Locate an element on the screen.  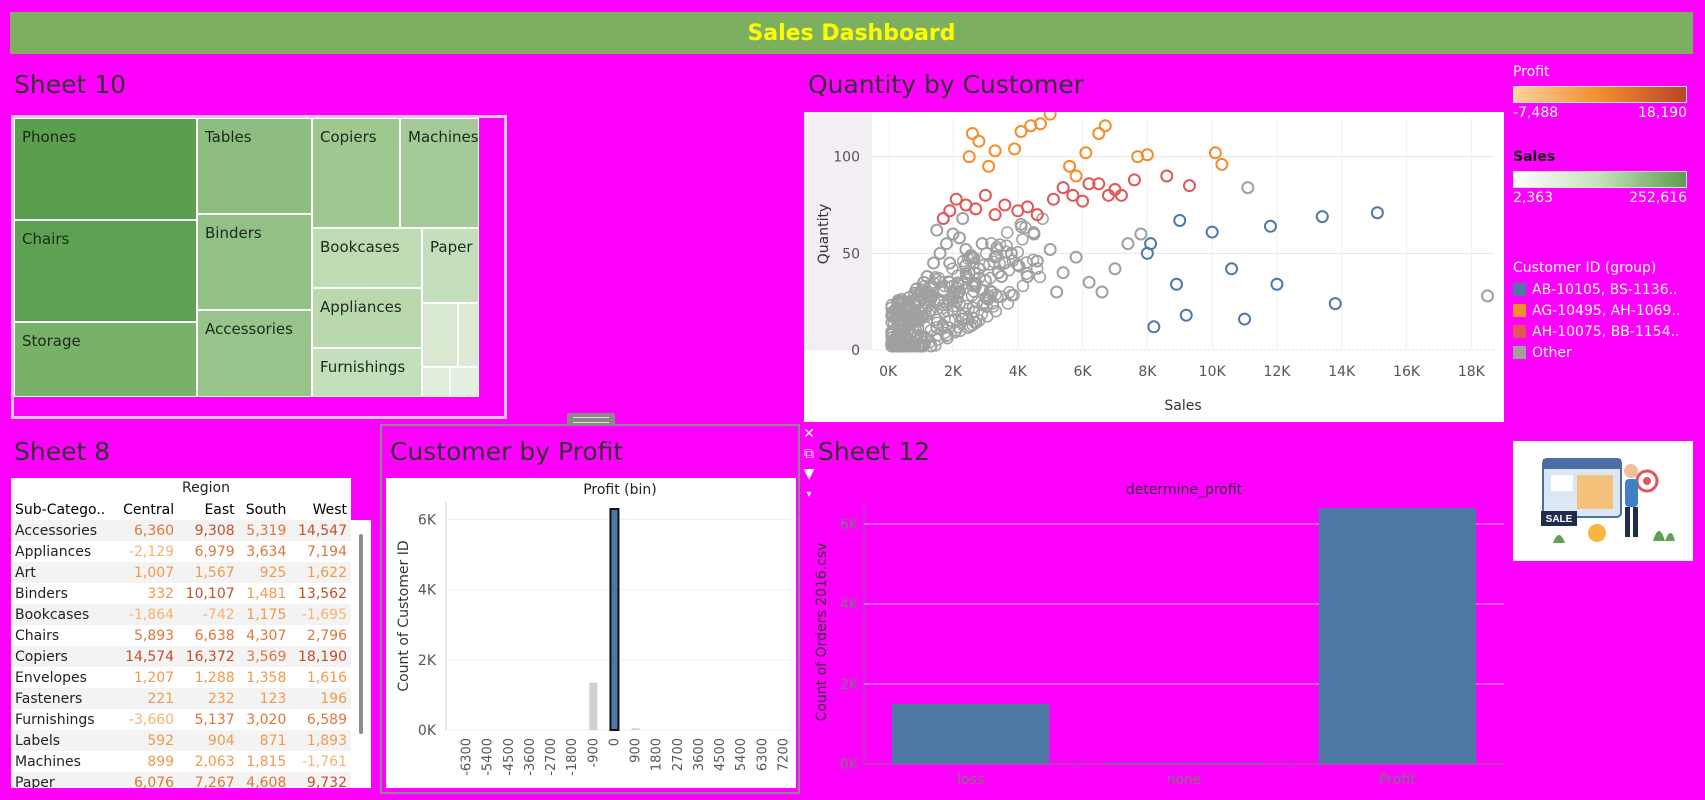
table-cell: 1,175 is located at coordinates (264, 614).